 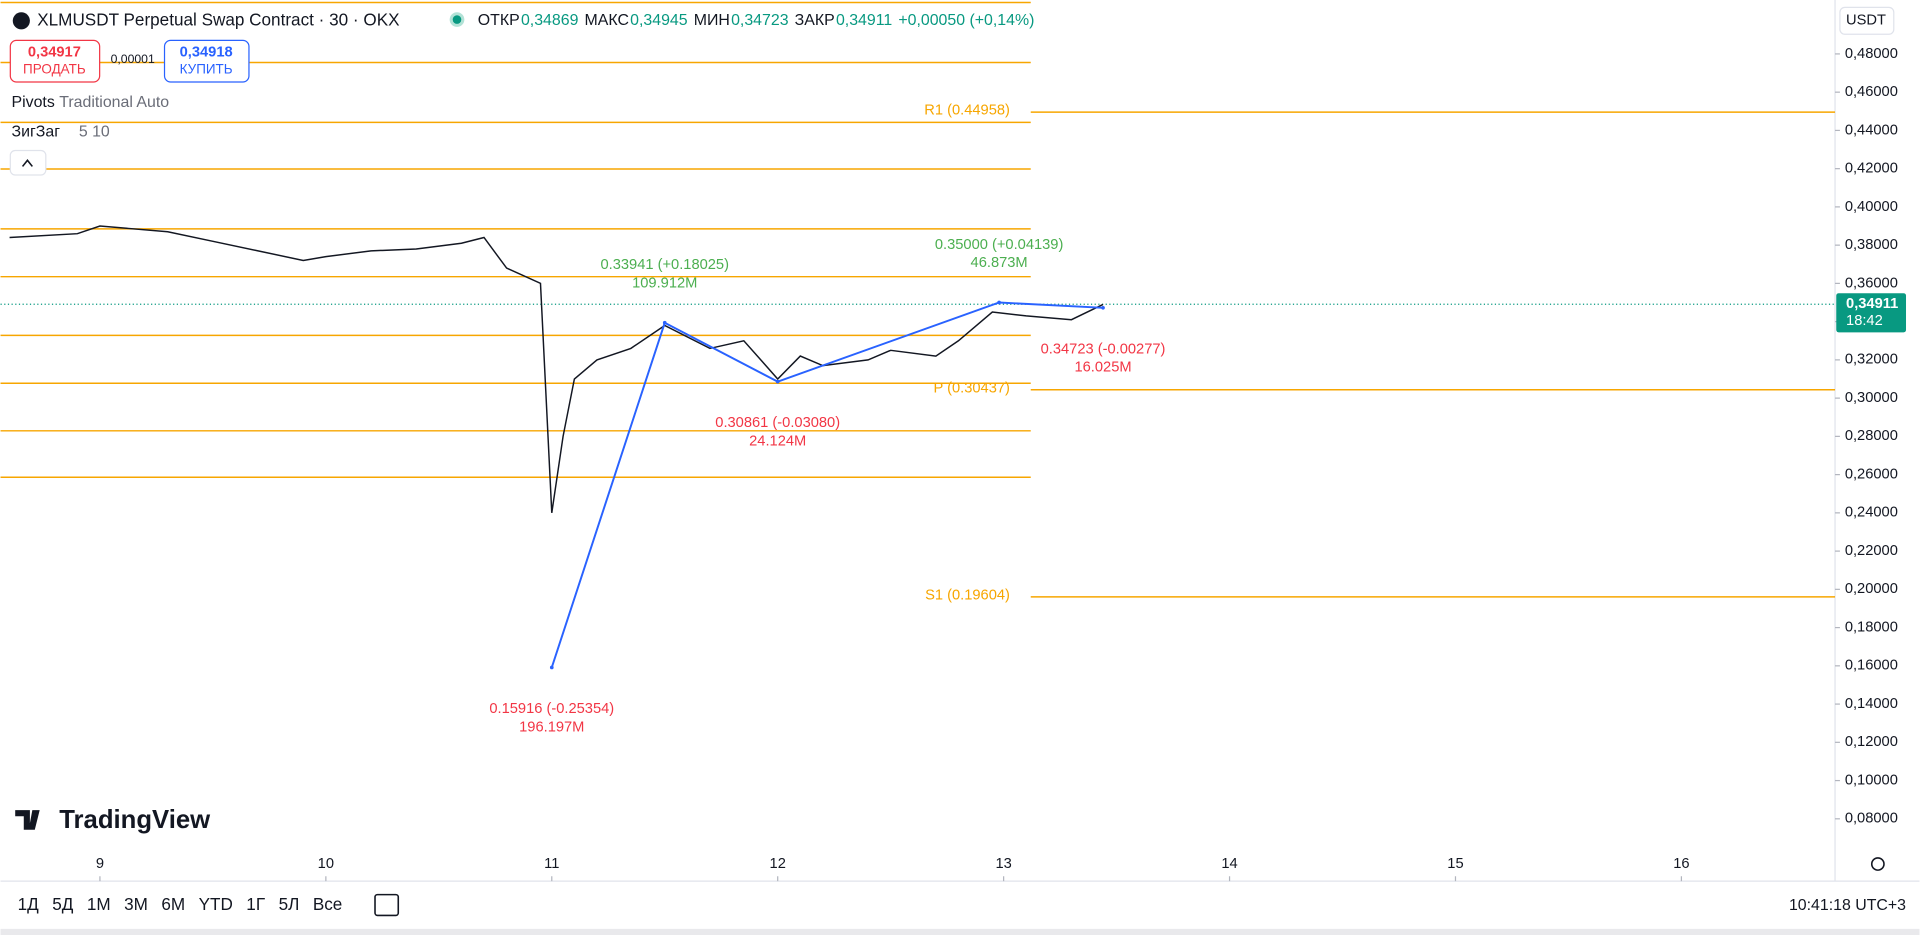 I want to click on range-button: 1М, so click(x=99, y=904).